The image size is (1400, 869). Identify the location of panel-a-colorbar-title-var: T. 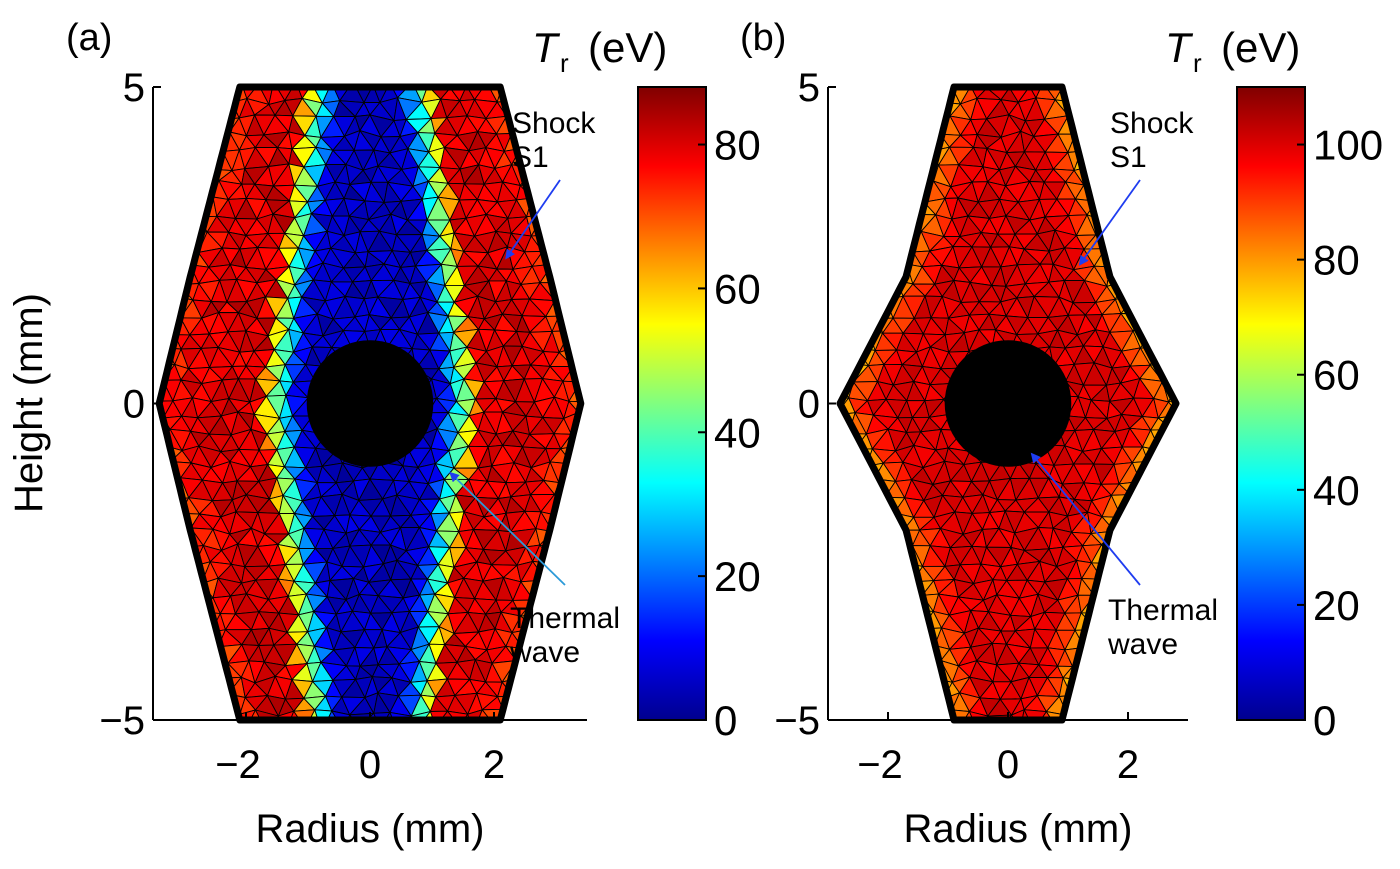
(546, 47).